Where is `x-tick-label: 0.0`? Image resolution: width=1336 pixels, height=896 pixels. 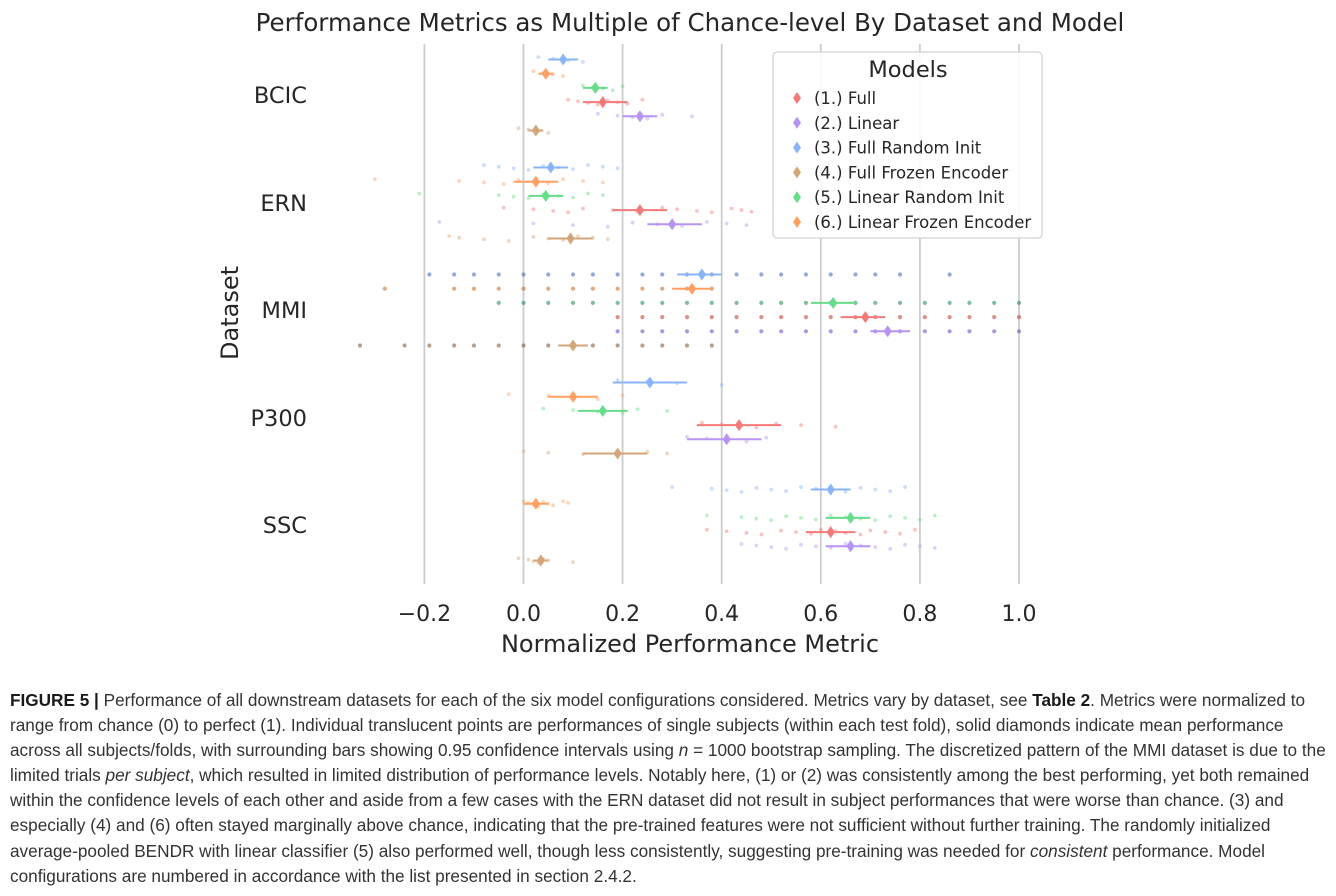 x-tick-label: 0.0 is located at coordinates (523, 614).